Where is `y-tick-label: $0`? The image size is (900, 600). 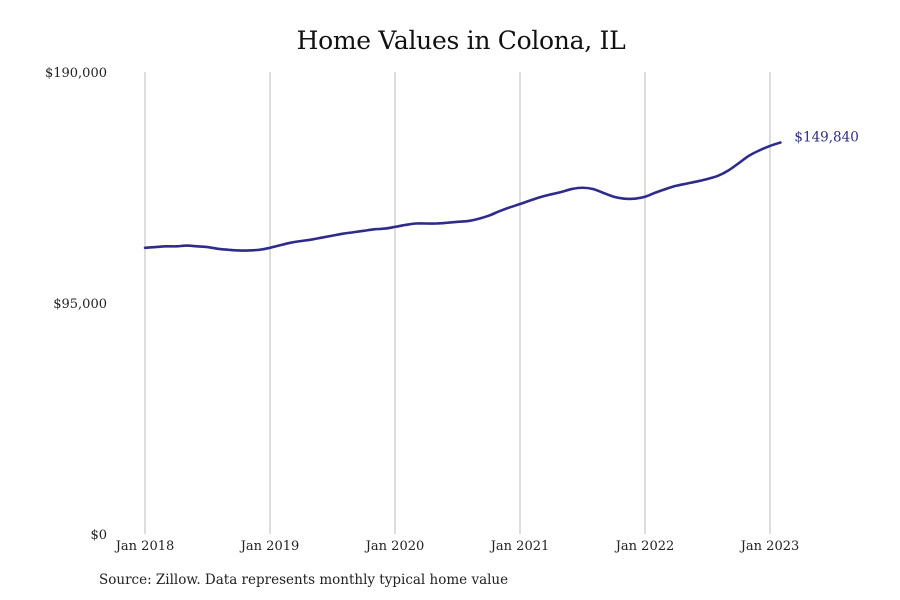 y-tick-label: $0 is located at coordinates (98, 535).